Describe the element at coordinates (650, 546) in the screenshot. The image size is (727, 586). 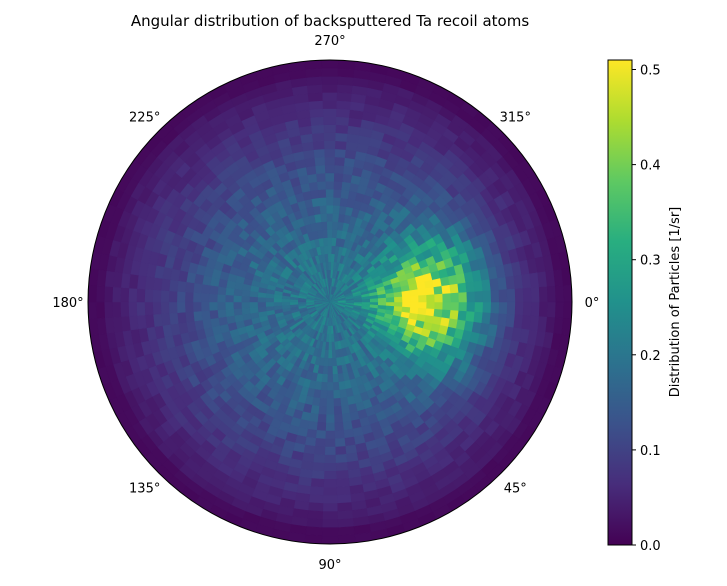
I see `colorbar-tick-label: 0.0` at that location.